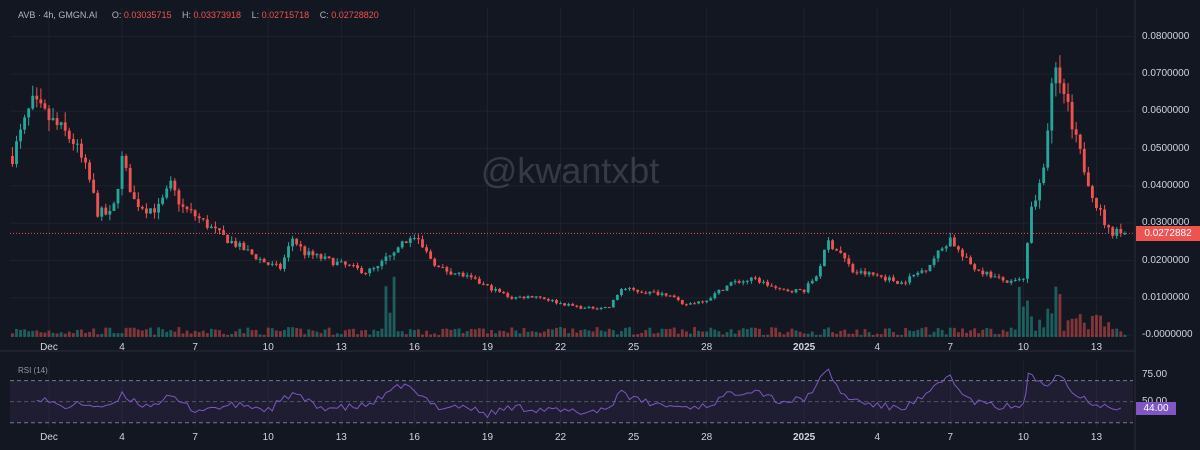  What do you see at coordinates (1023, 437) in the screenshot?
I see `rsi-x-tick-label: 10` at bounding box center [1023, 437].